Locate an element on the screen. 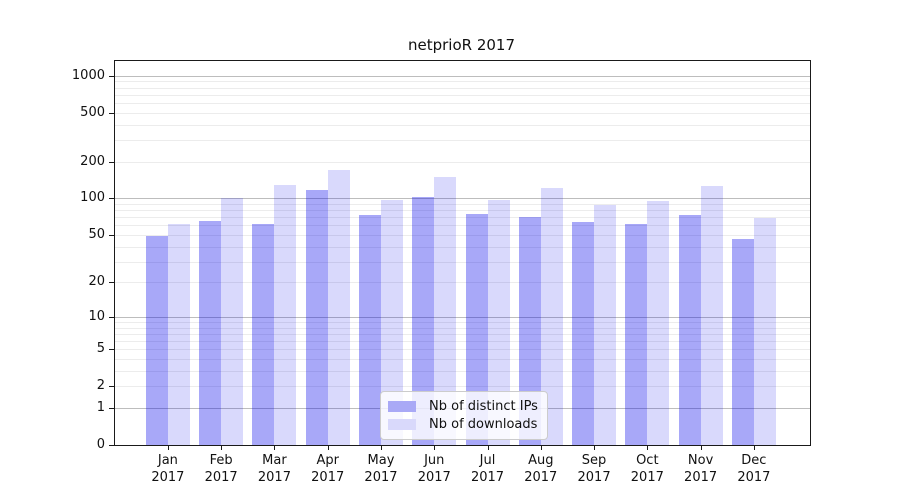 Image resolution: width=900 pixels, height=500 pixels. x-tick-label: Sep 2017 is located at coordinates (594, 469).